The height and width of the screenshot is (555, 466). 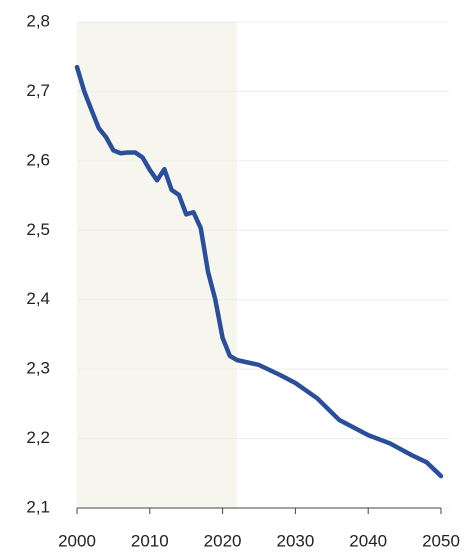 I want to click on x-tick-label: 2030, so click(x=295, y=540).